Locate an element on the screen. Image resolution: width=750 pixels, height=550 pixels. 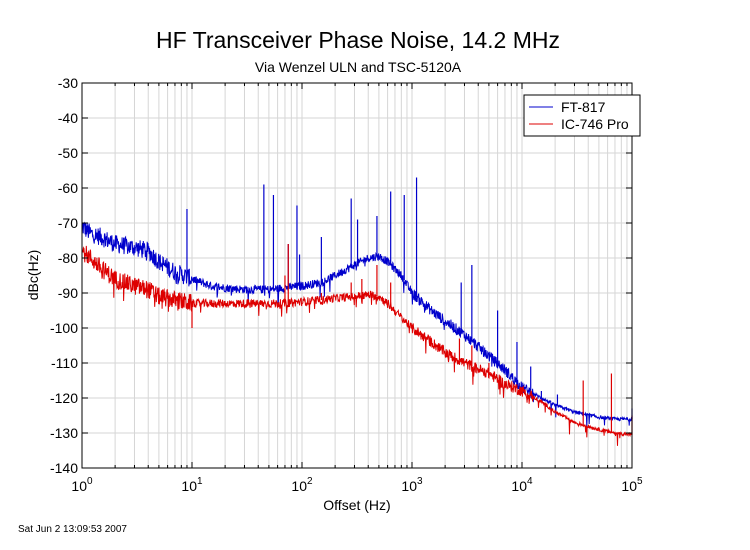
footer-timestamp: Sat Jun 2 13:09:53 2007 is located at coordinates (72, 529).